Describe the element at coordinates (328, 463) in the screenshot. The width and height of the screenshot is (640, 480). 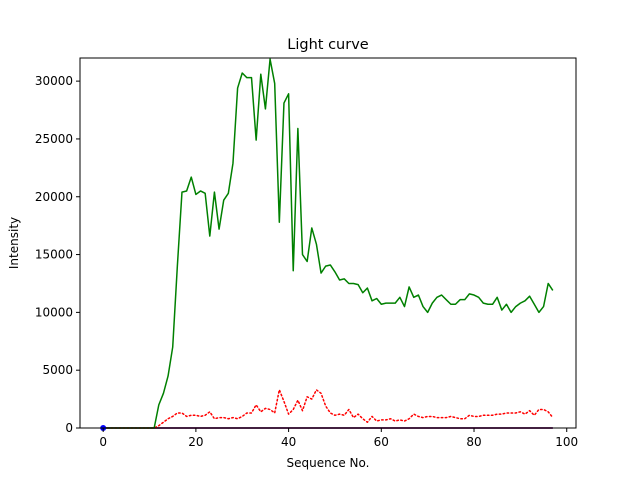
I see `x-axis-label: Sequence No.` at that location.